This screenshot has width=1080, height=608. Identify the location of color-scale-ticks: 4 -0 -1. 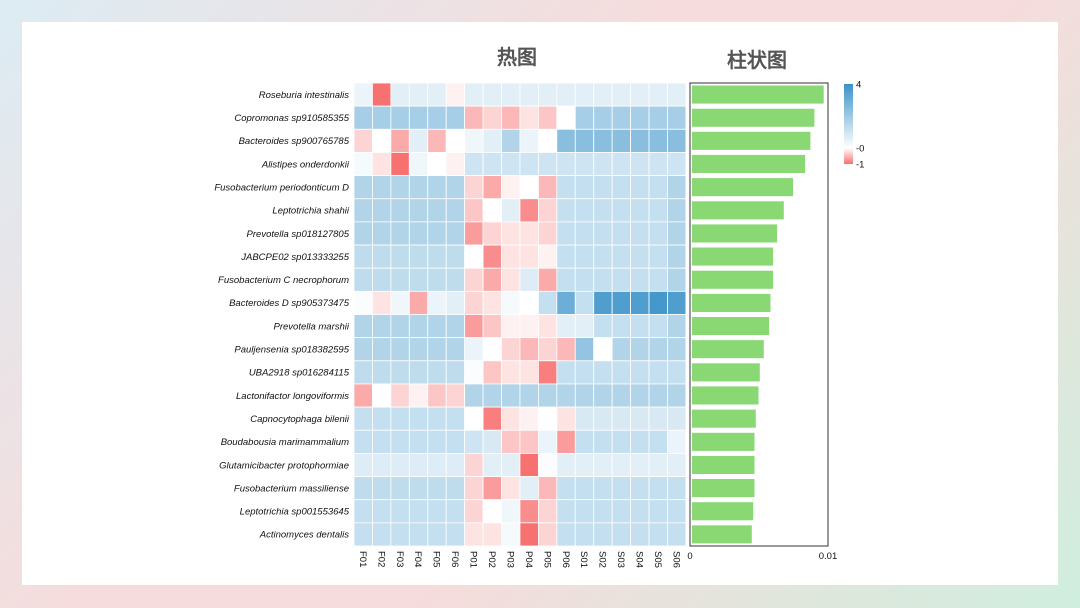
(860, 124).